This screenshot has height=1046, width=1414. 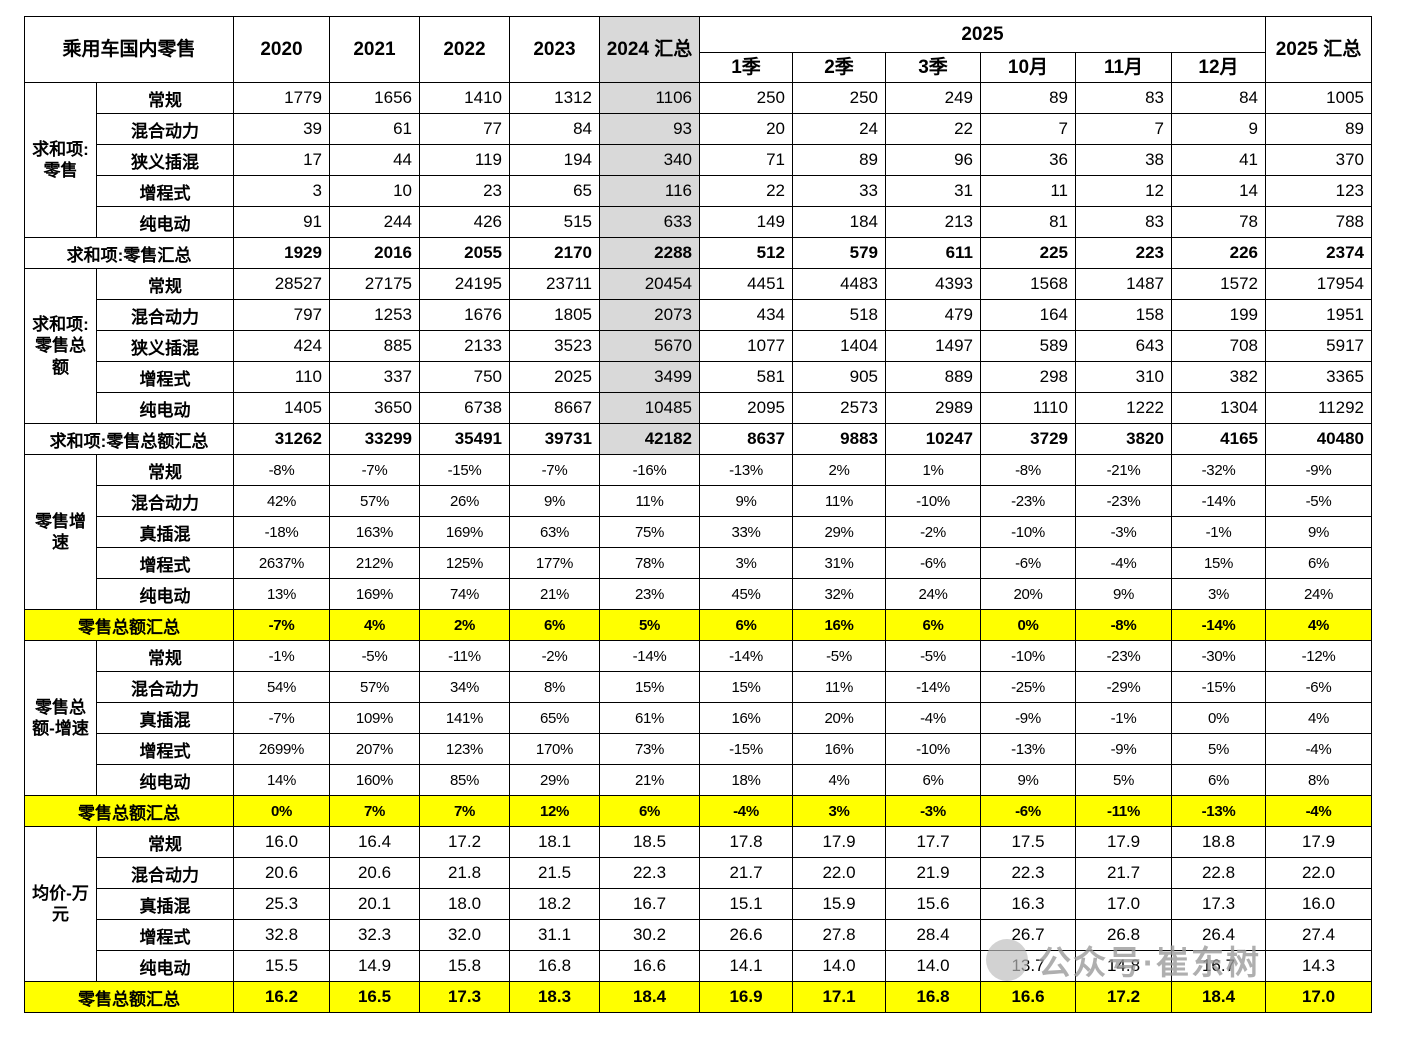 What do you see at coordinates (933, 377) in the screenshot?
I see `value-cell: 889` at bounding box center [933, 377].